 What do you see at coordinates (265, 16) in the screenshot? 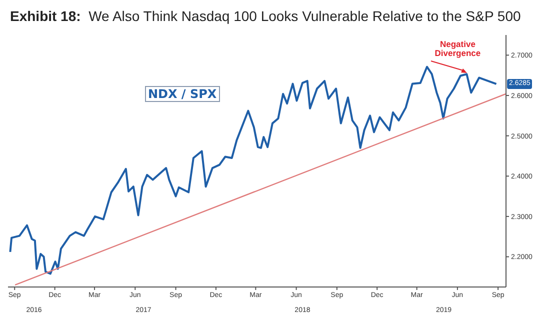
I see `chart-title: Exhibit 18: We Also Think Nasdaq 100 Looks Vulnerable Relative to the S&P 500` at bounding box center [265, 16].